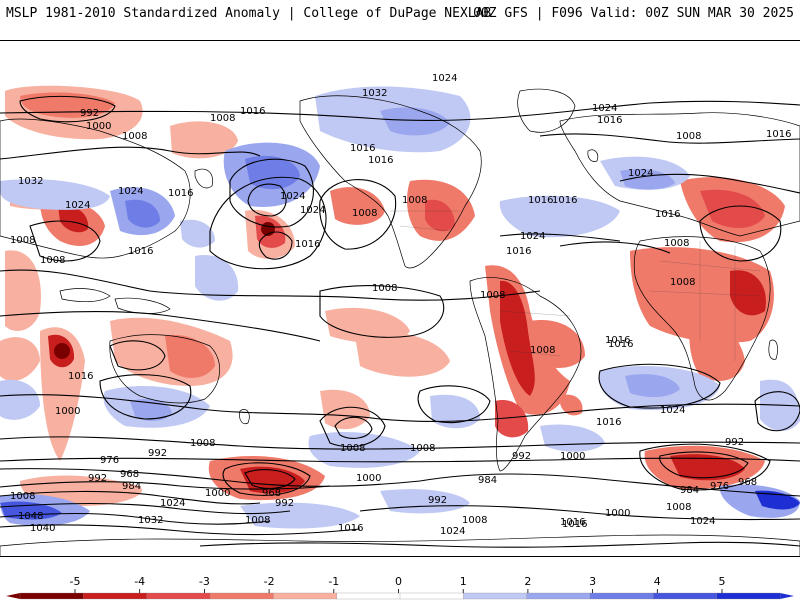 The image size is (800, 600). Describe the element at coordinates (527, 581) in the screenshot. I see `colorbar-tick-label: 2` at that location.